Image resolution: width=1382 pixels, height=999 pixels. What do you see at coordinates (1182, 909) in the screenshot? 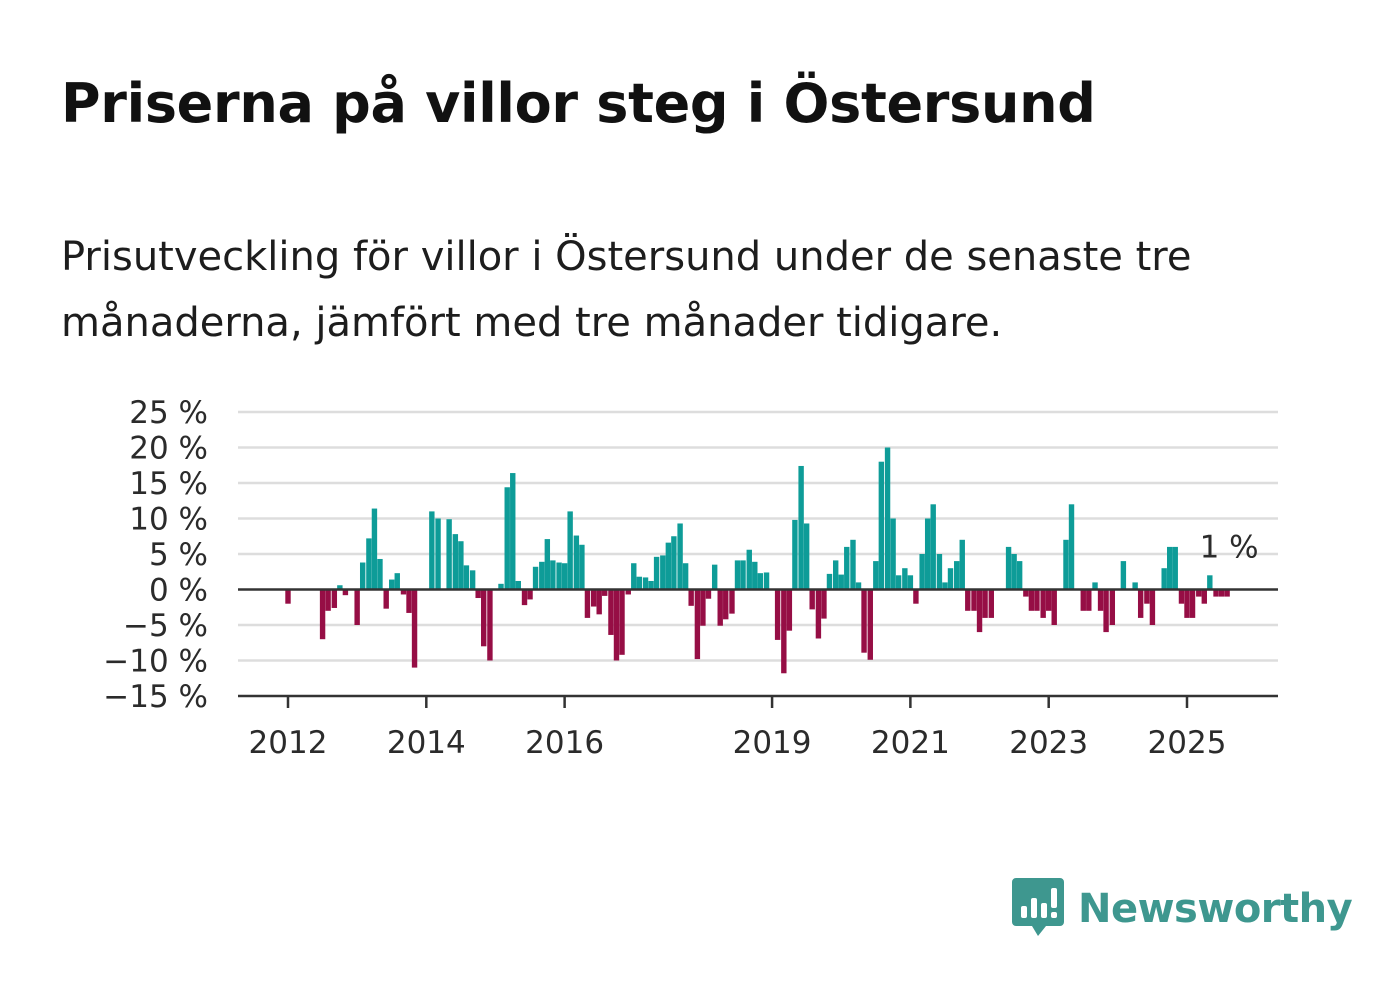
I see `newsworthy-logo: Newsworthy` at bounding box center [1182, 909].